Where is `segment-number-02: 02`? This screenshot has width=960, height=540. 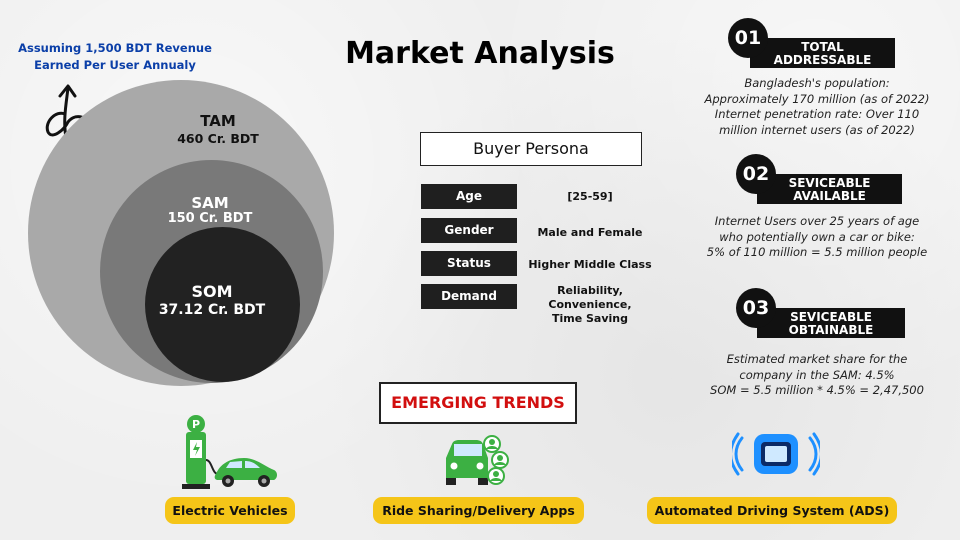 segment-number-02: 02 is located at coordinates (756, 174).